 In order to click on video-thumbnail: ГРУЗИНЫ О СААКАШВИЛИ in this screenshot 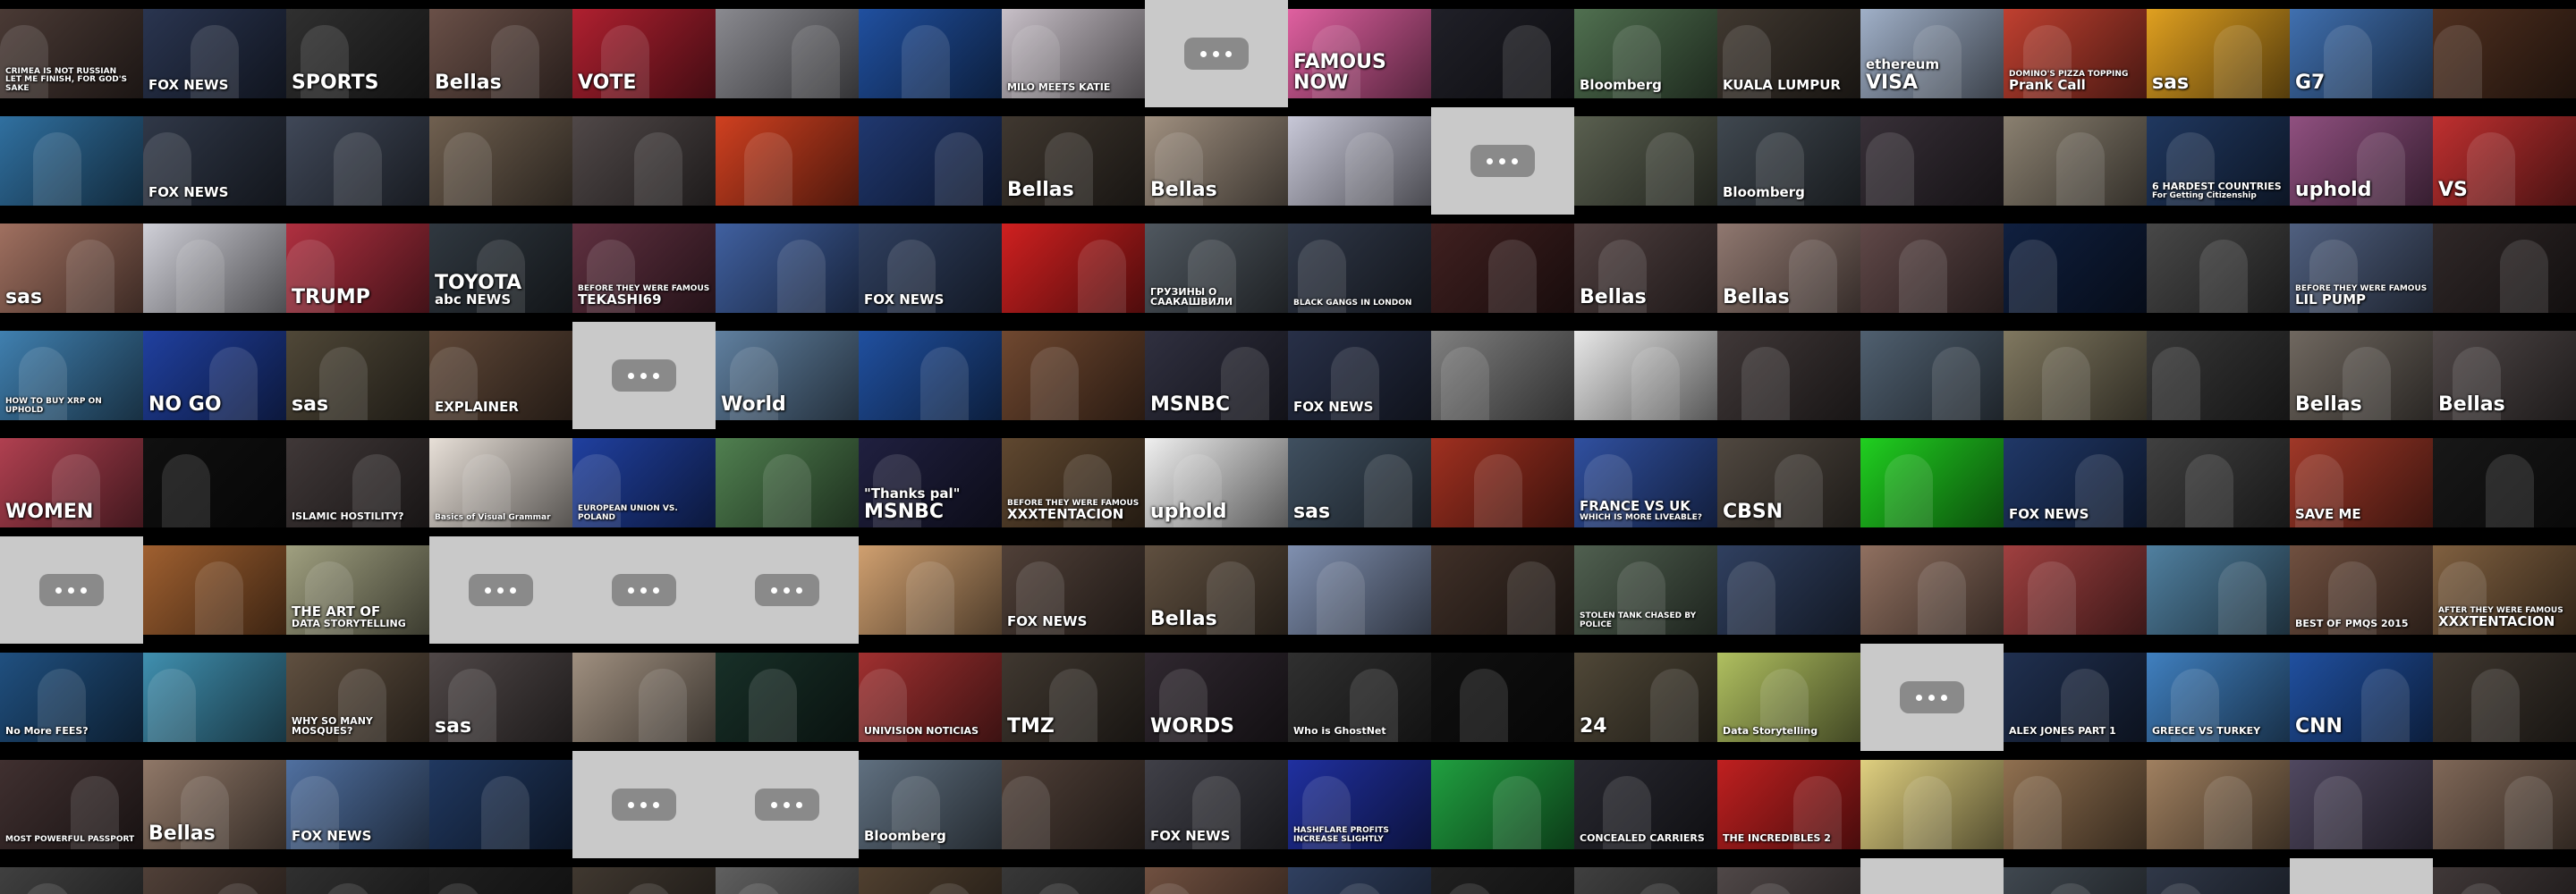, I will do `click(1216, 268)`.